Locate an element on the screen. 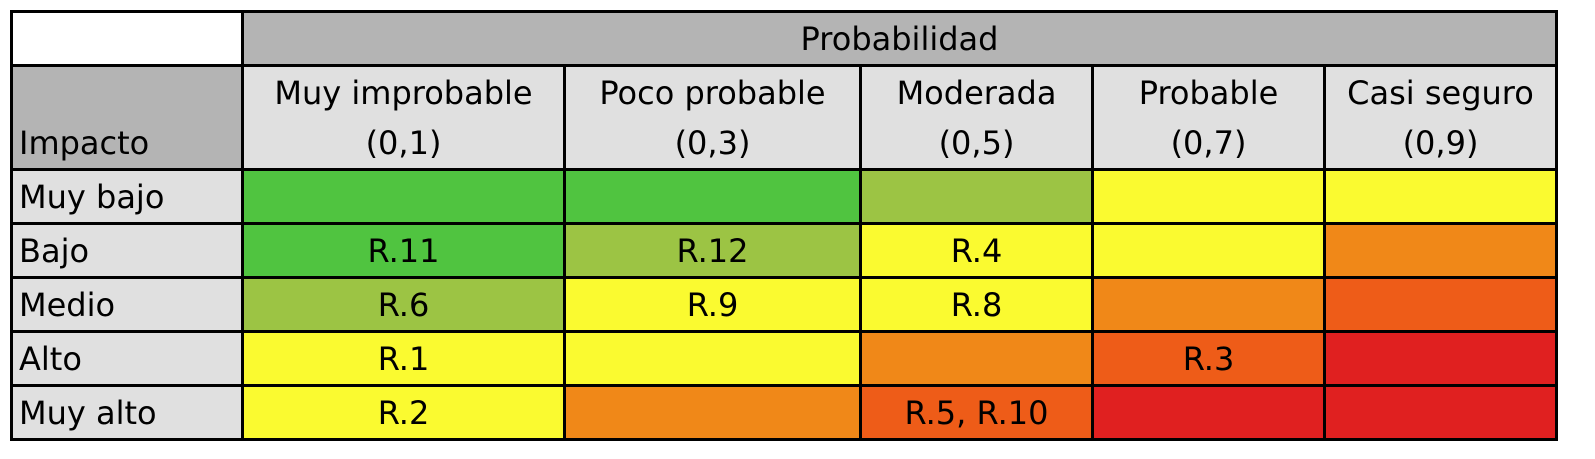 The image size is (1595, 459). risk-cell: R.5, R.10 is located at coordinates (976, 412).